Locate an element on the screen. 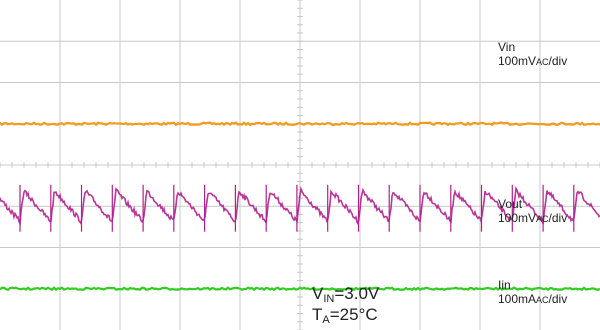  vin-label: Vin 100mVAC/div is located at coordinates (532, 54).